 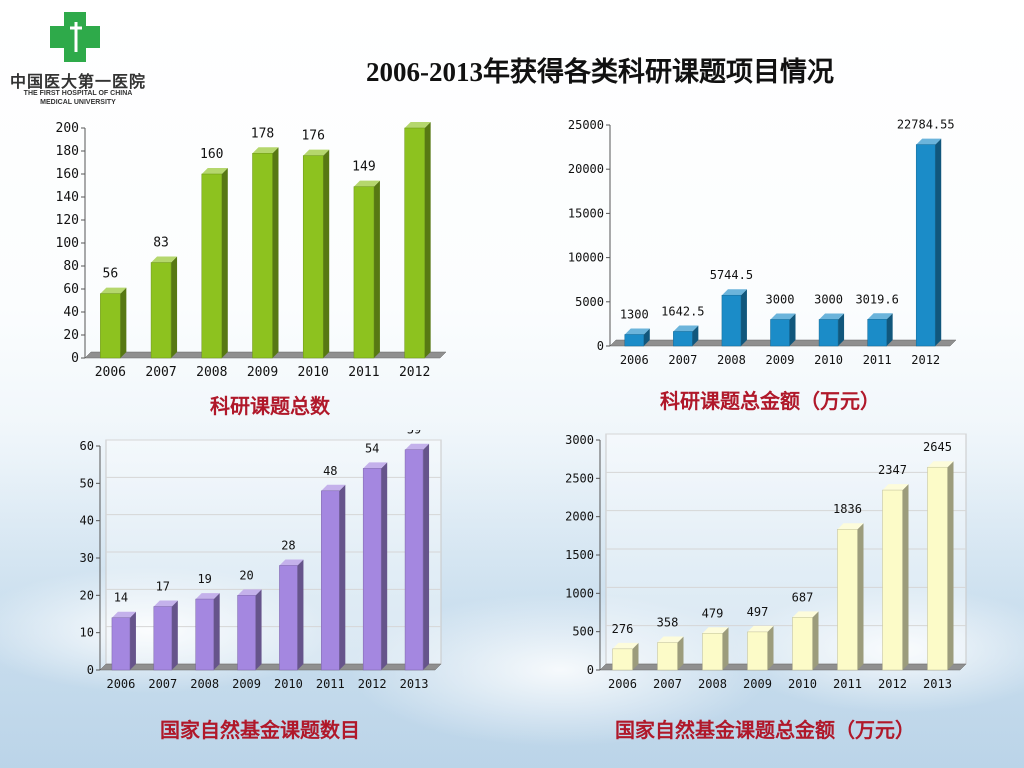 I want to click on y-tick-label: 1500, so click(x=579, y=555).